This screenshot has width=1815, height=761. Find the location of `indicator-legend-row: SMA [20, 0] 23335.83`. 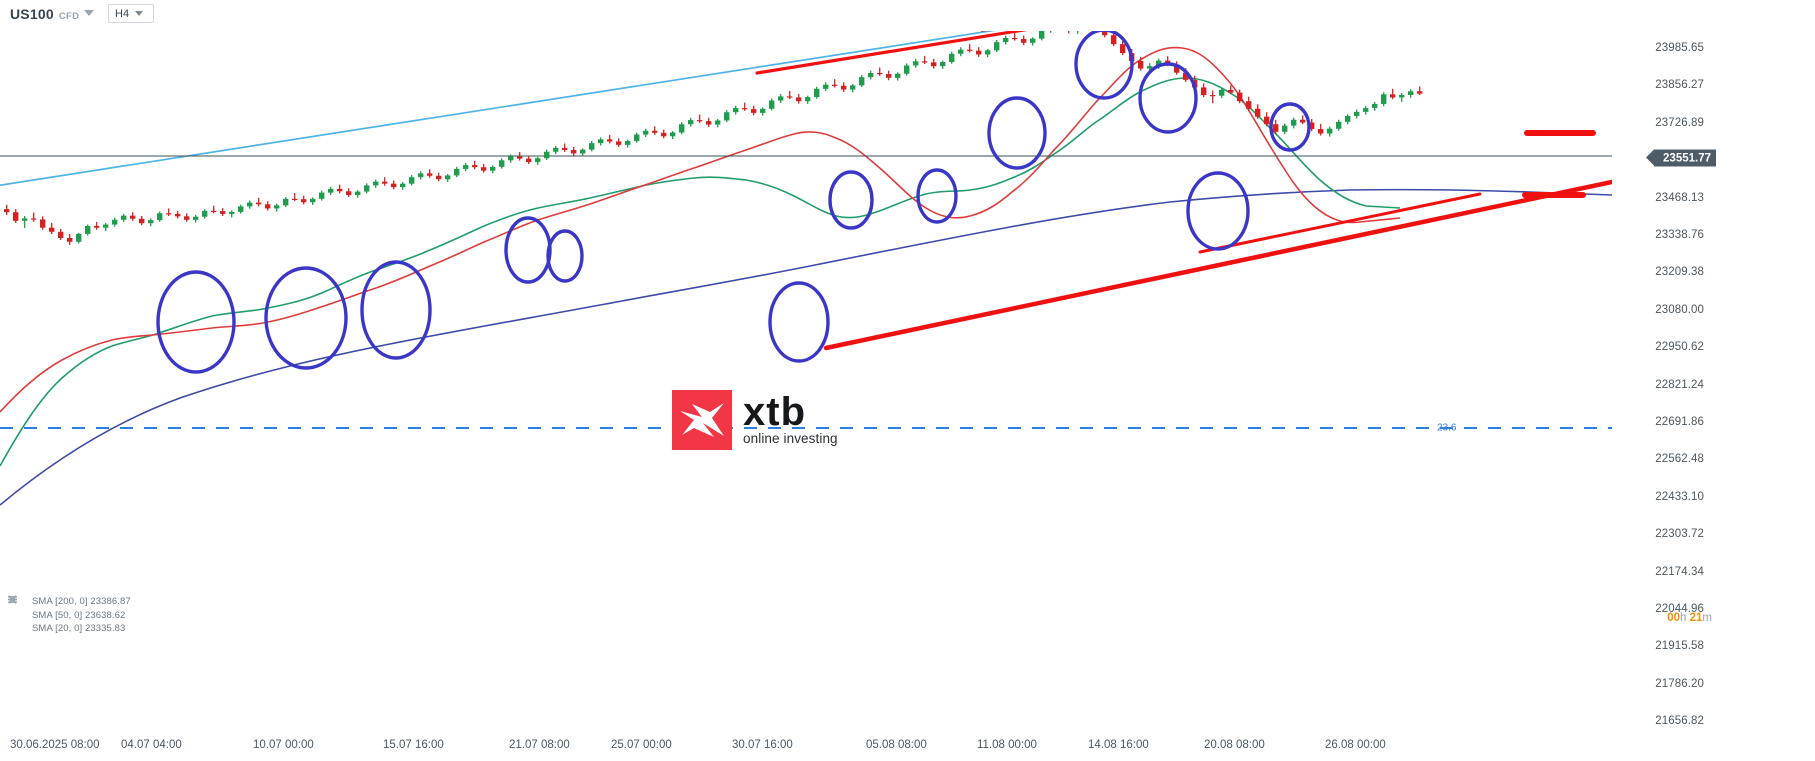

indicator-legend-row: SMA [20, 0] 23335.83 is located at coordinates (69, 615).